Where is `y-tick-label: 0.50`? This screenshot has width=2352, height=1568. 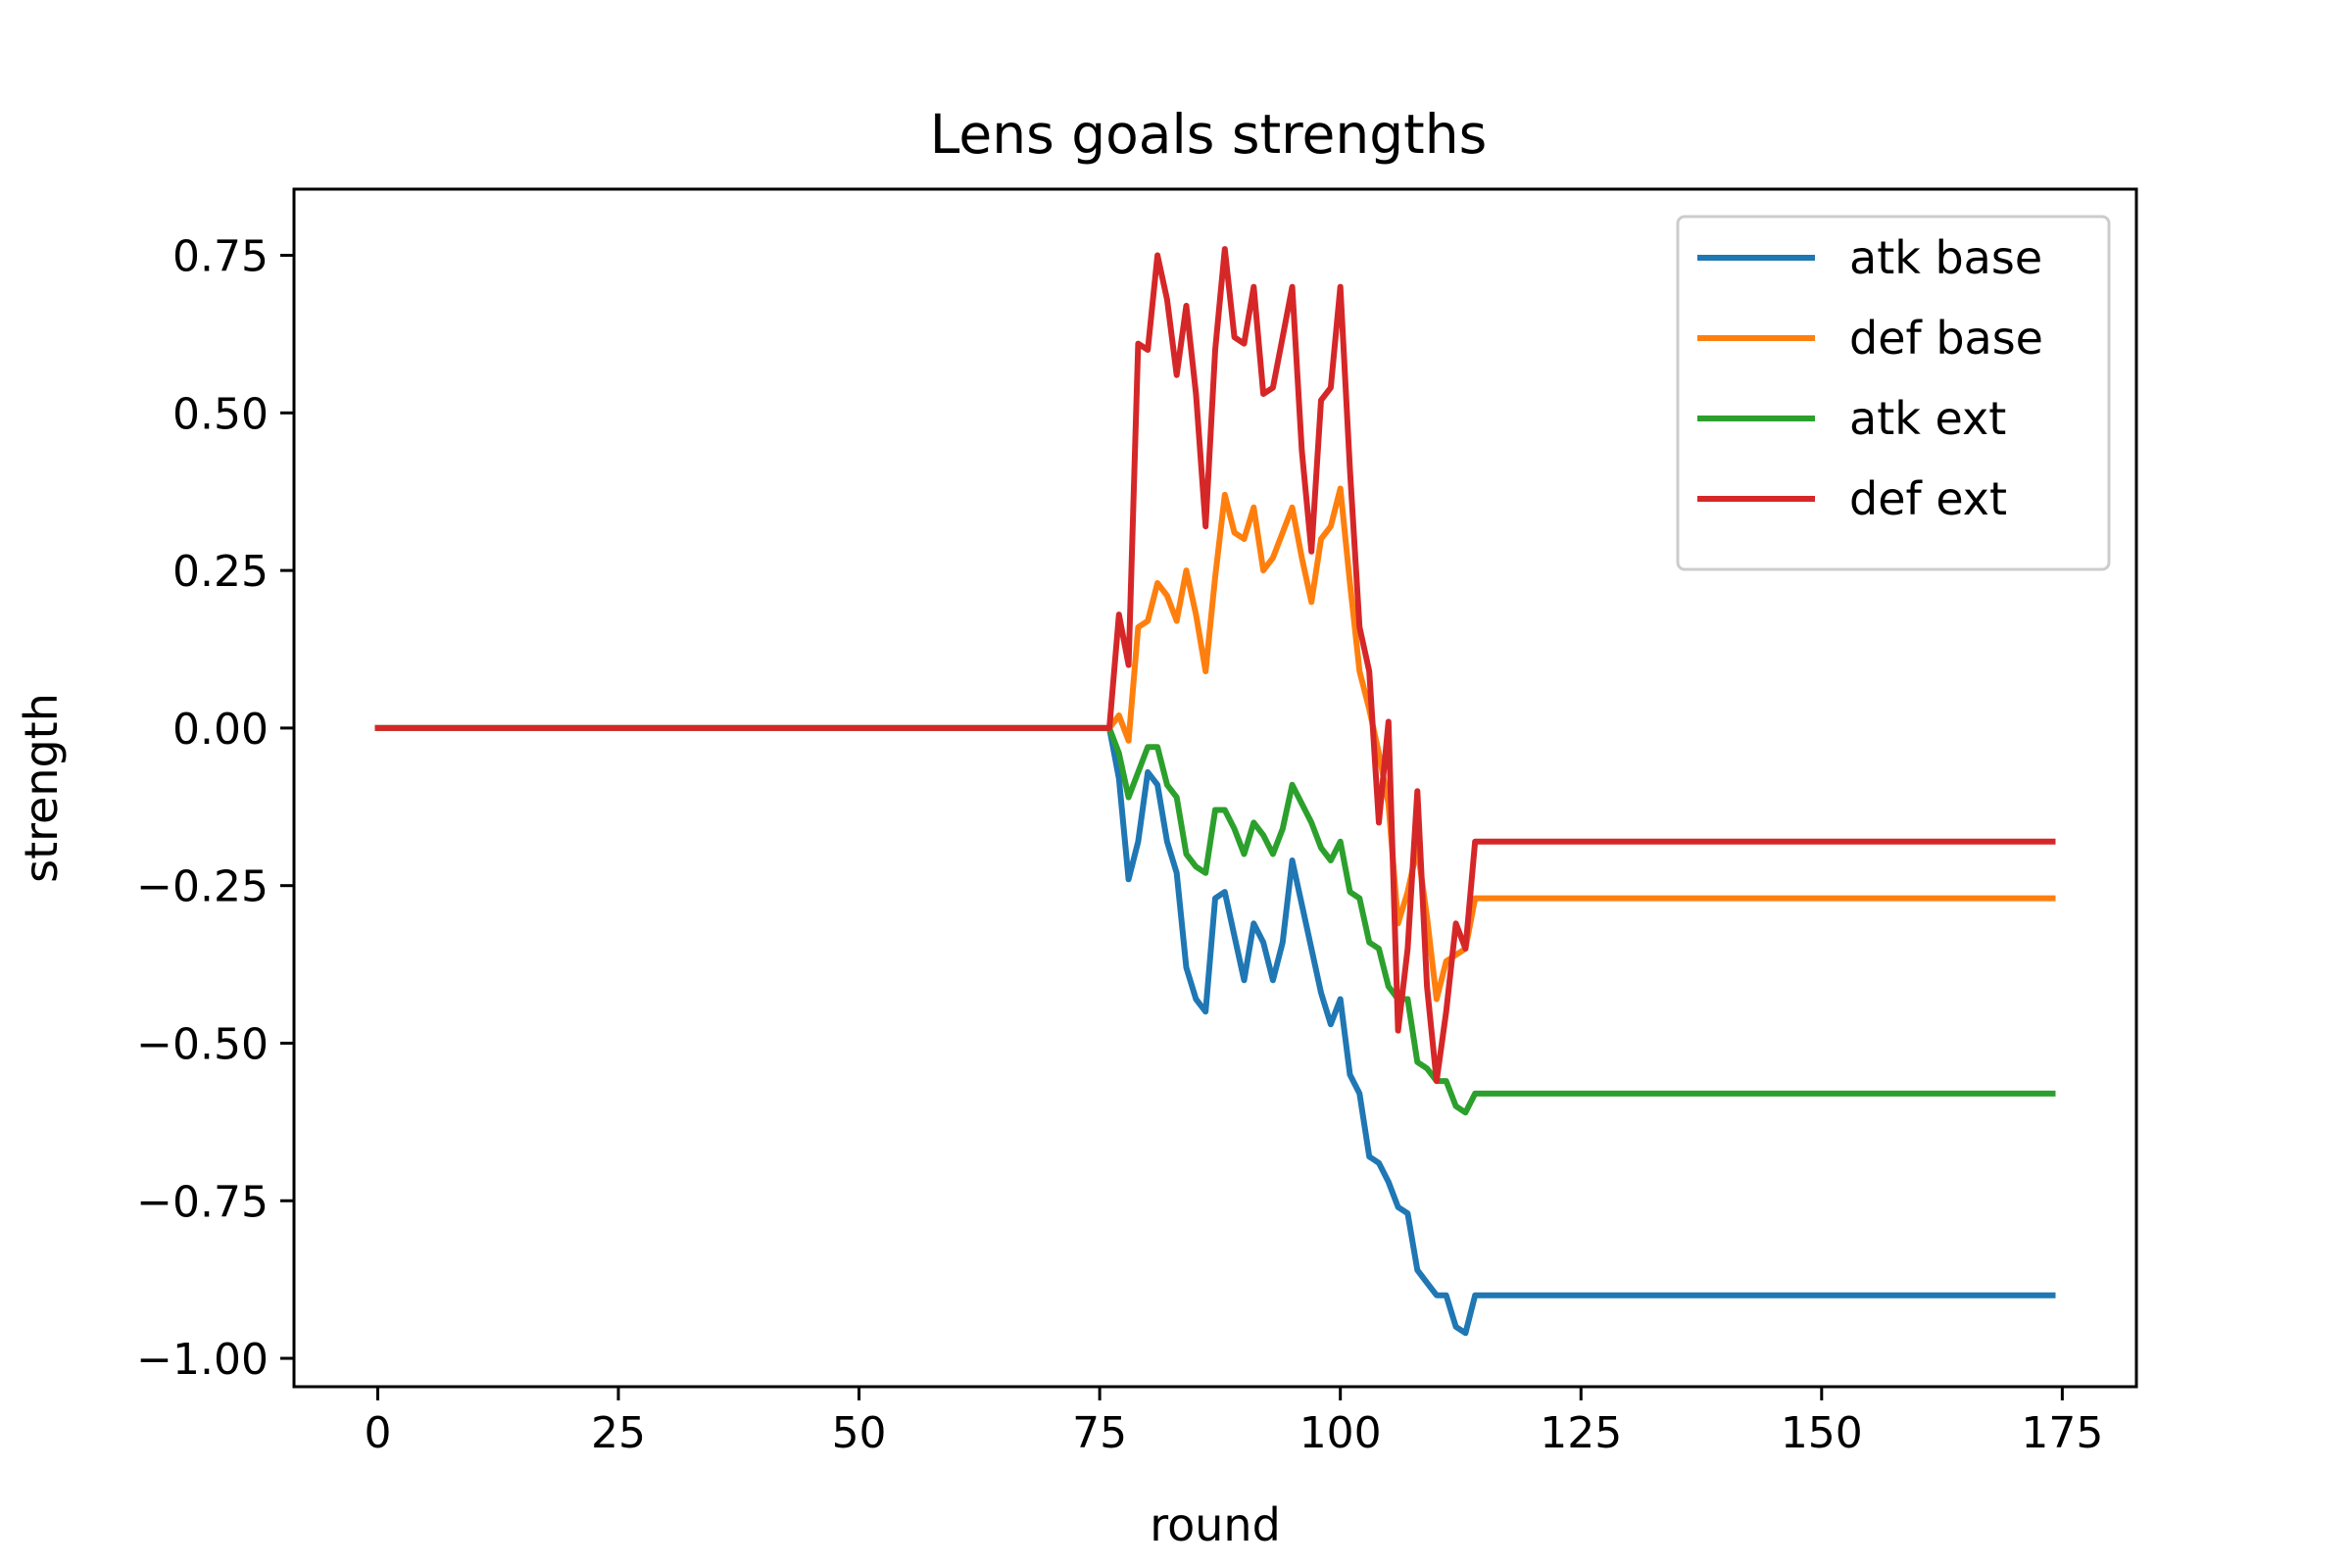 y-tick-label: 0.50 is located at coordinates (220, 414).